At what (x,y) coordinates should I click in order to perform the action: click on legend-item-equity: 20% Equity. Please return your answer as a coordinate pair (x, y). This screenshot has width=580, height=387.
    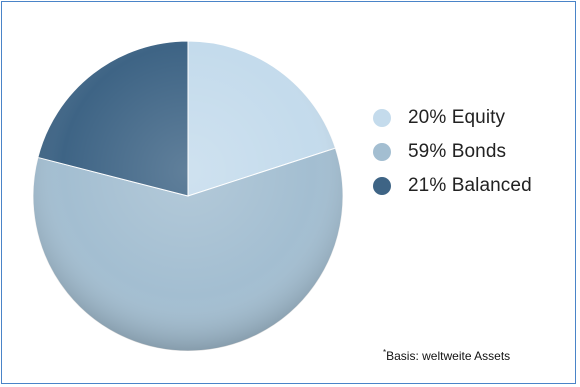
    Looking at the image, I should click on (452, 118).